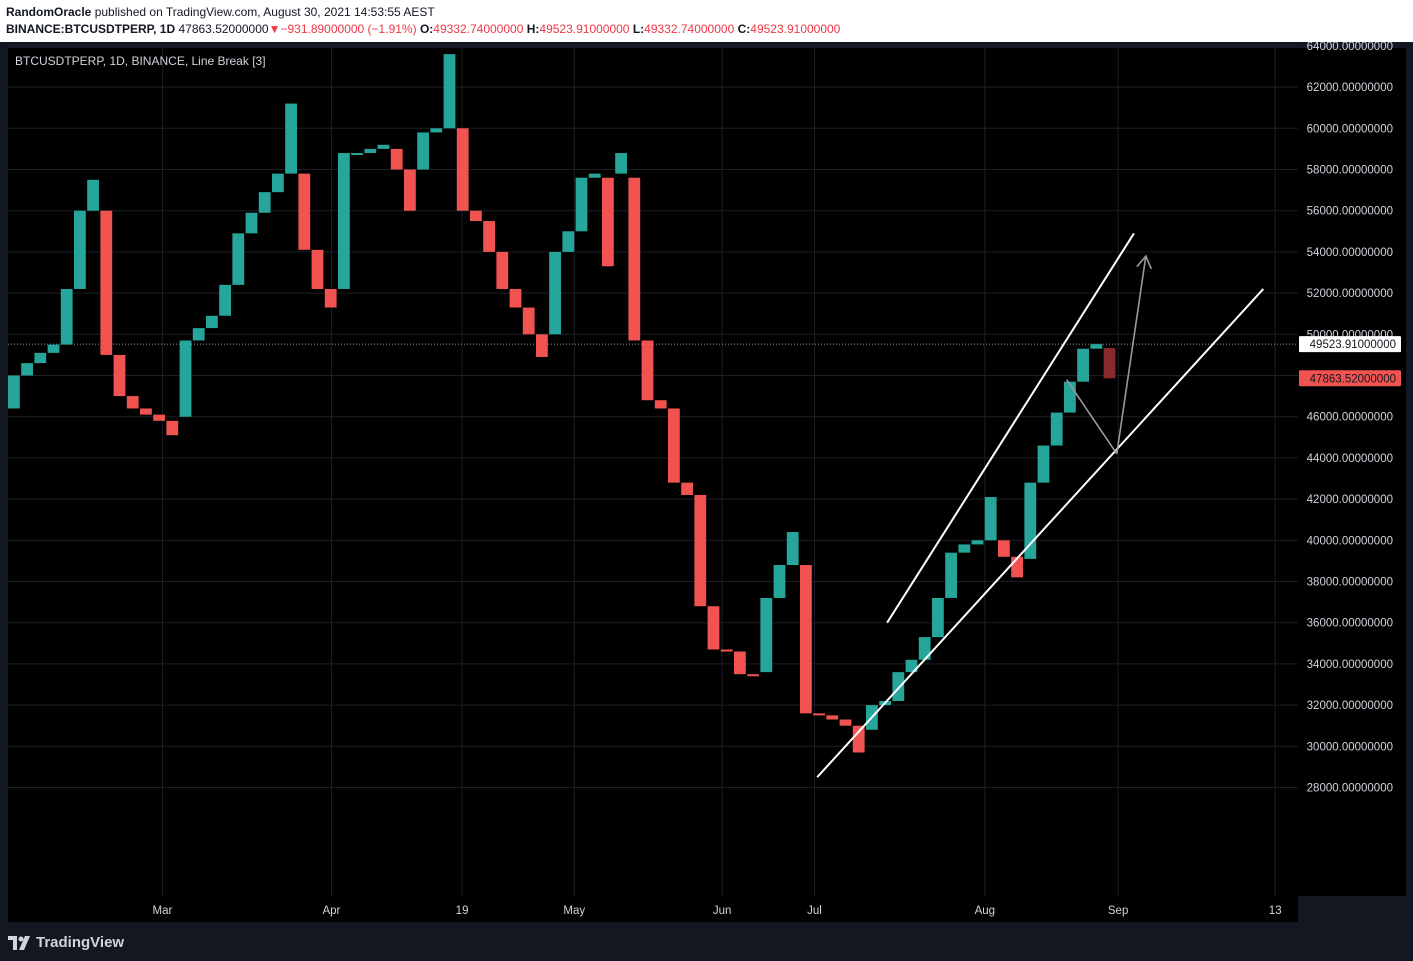 The image size is (1413, 961). I want to click on price-change: −931.89000000 (−1.91%), so click(348, 29).